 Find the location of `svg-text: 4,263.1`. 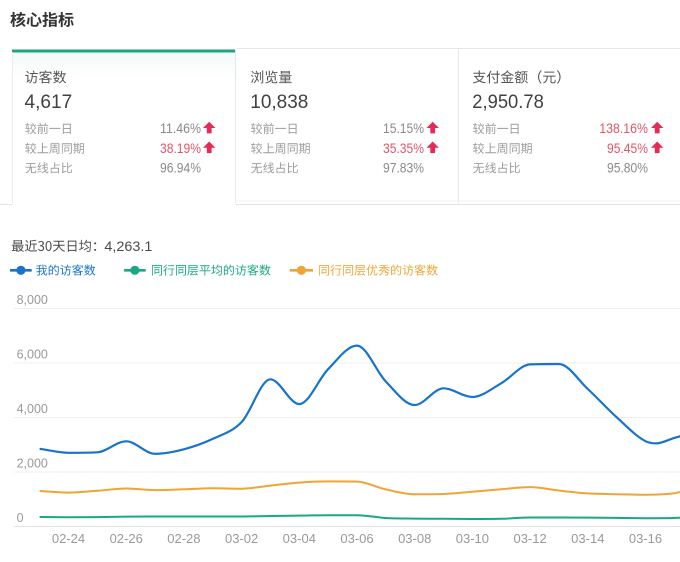

svg-text: 4,263.1 is located at coordinates (128, 246).